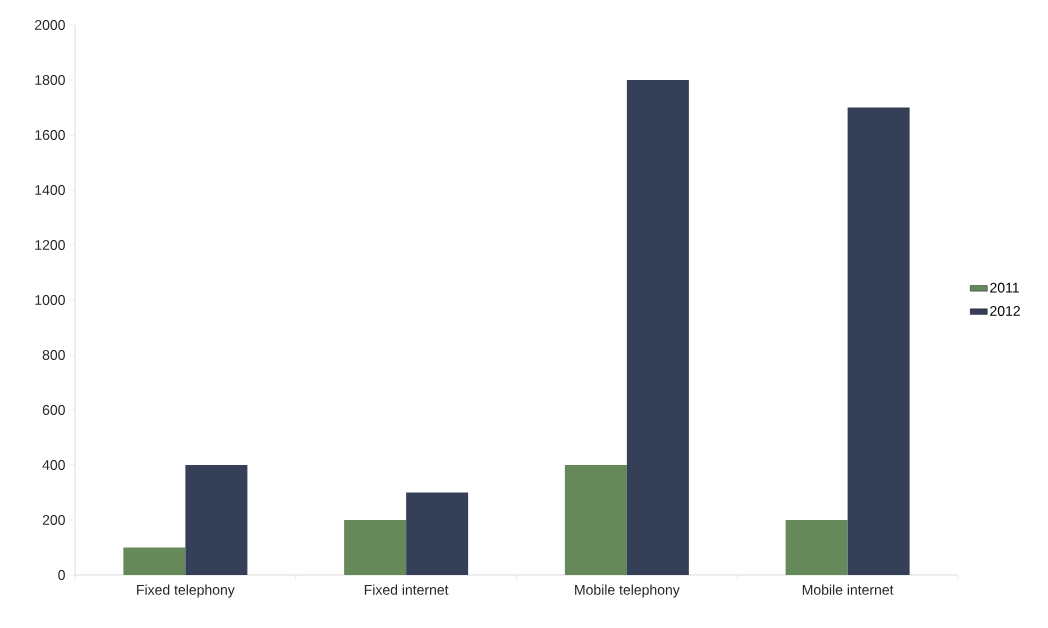  Describe the element at coordinates (1005, 310) in the screenshot. I see `legend-label: 2012` at that location.